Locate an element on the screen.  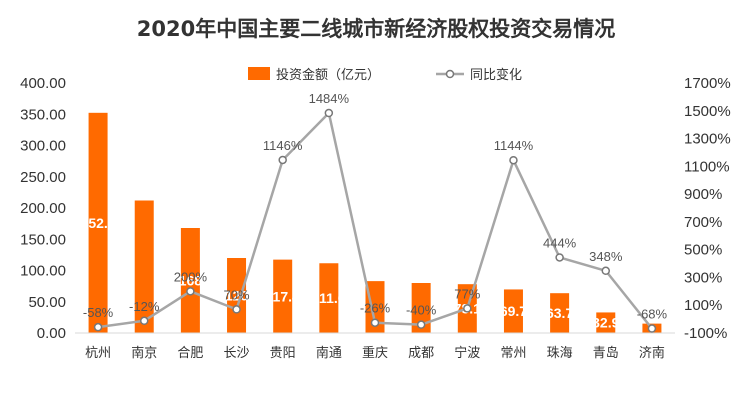
category-label: 贵阳 is located at coordinates (283, 353).